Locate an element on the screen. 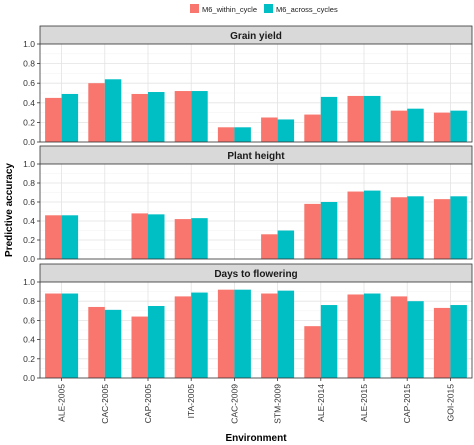  y-axis-title: Predictive accuracy is located at coordinates (9, 210).